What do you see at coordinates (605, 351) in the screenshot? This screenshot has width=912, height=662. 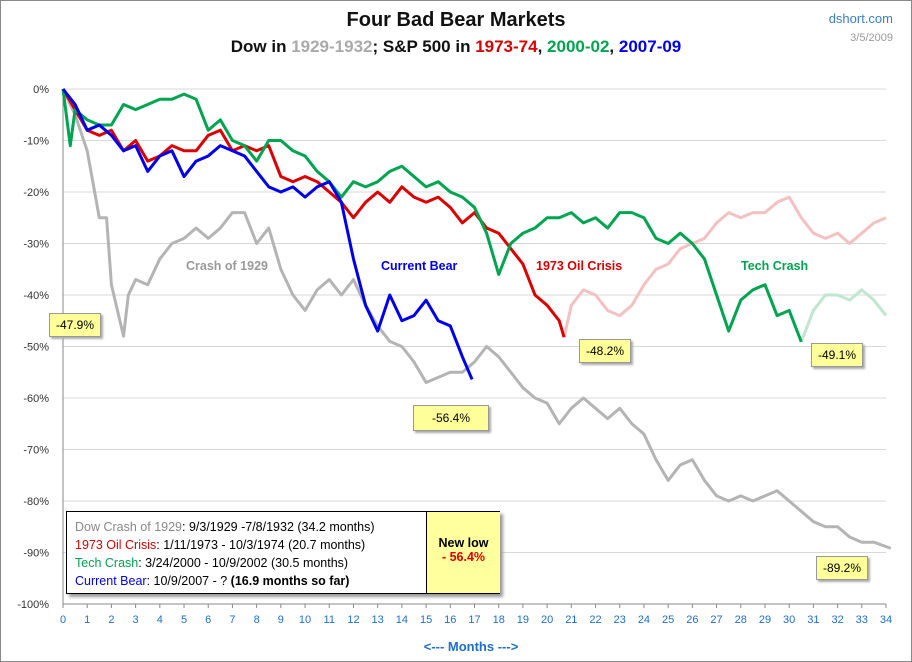 I see `callout-1973-low: -48.2%` at bounding box center [605, 351].